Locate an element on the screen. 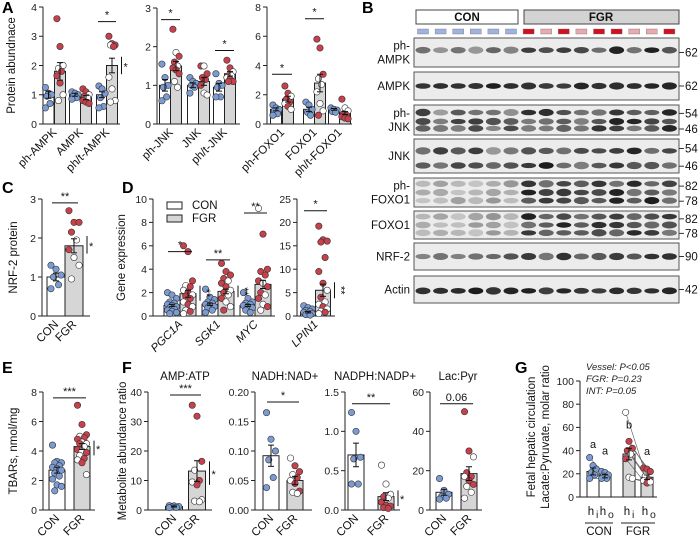  blot-row-label: FOXO1 is located at coordinates (390, 201).